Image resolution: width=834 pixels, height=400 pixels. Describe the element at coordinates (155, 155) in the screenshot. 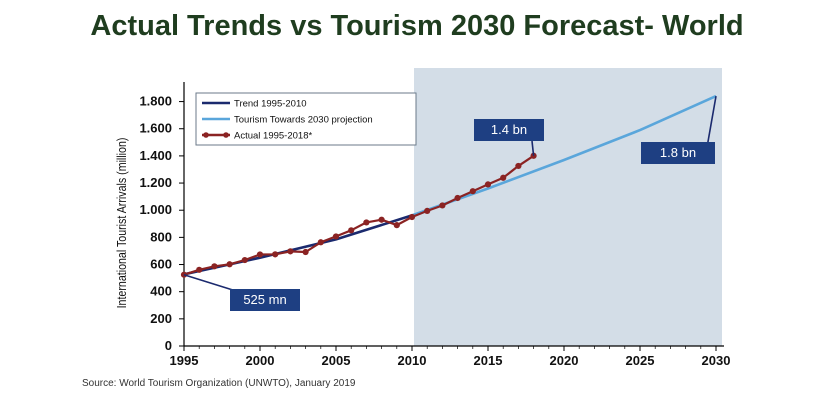

I see `y-tick-label: 1.400` at that location.